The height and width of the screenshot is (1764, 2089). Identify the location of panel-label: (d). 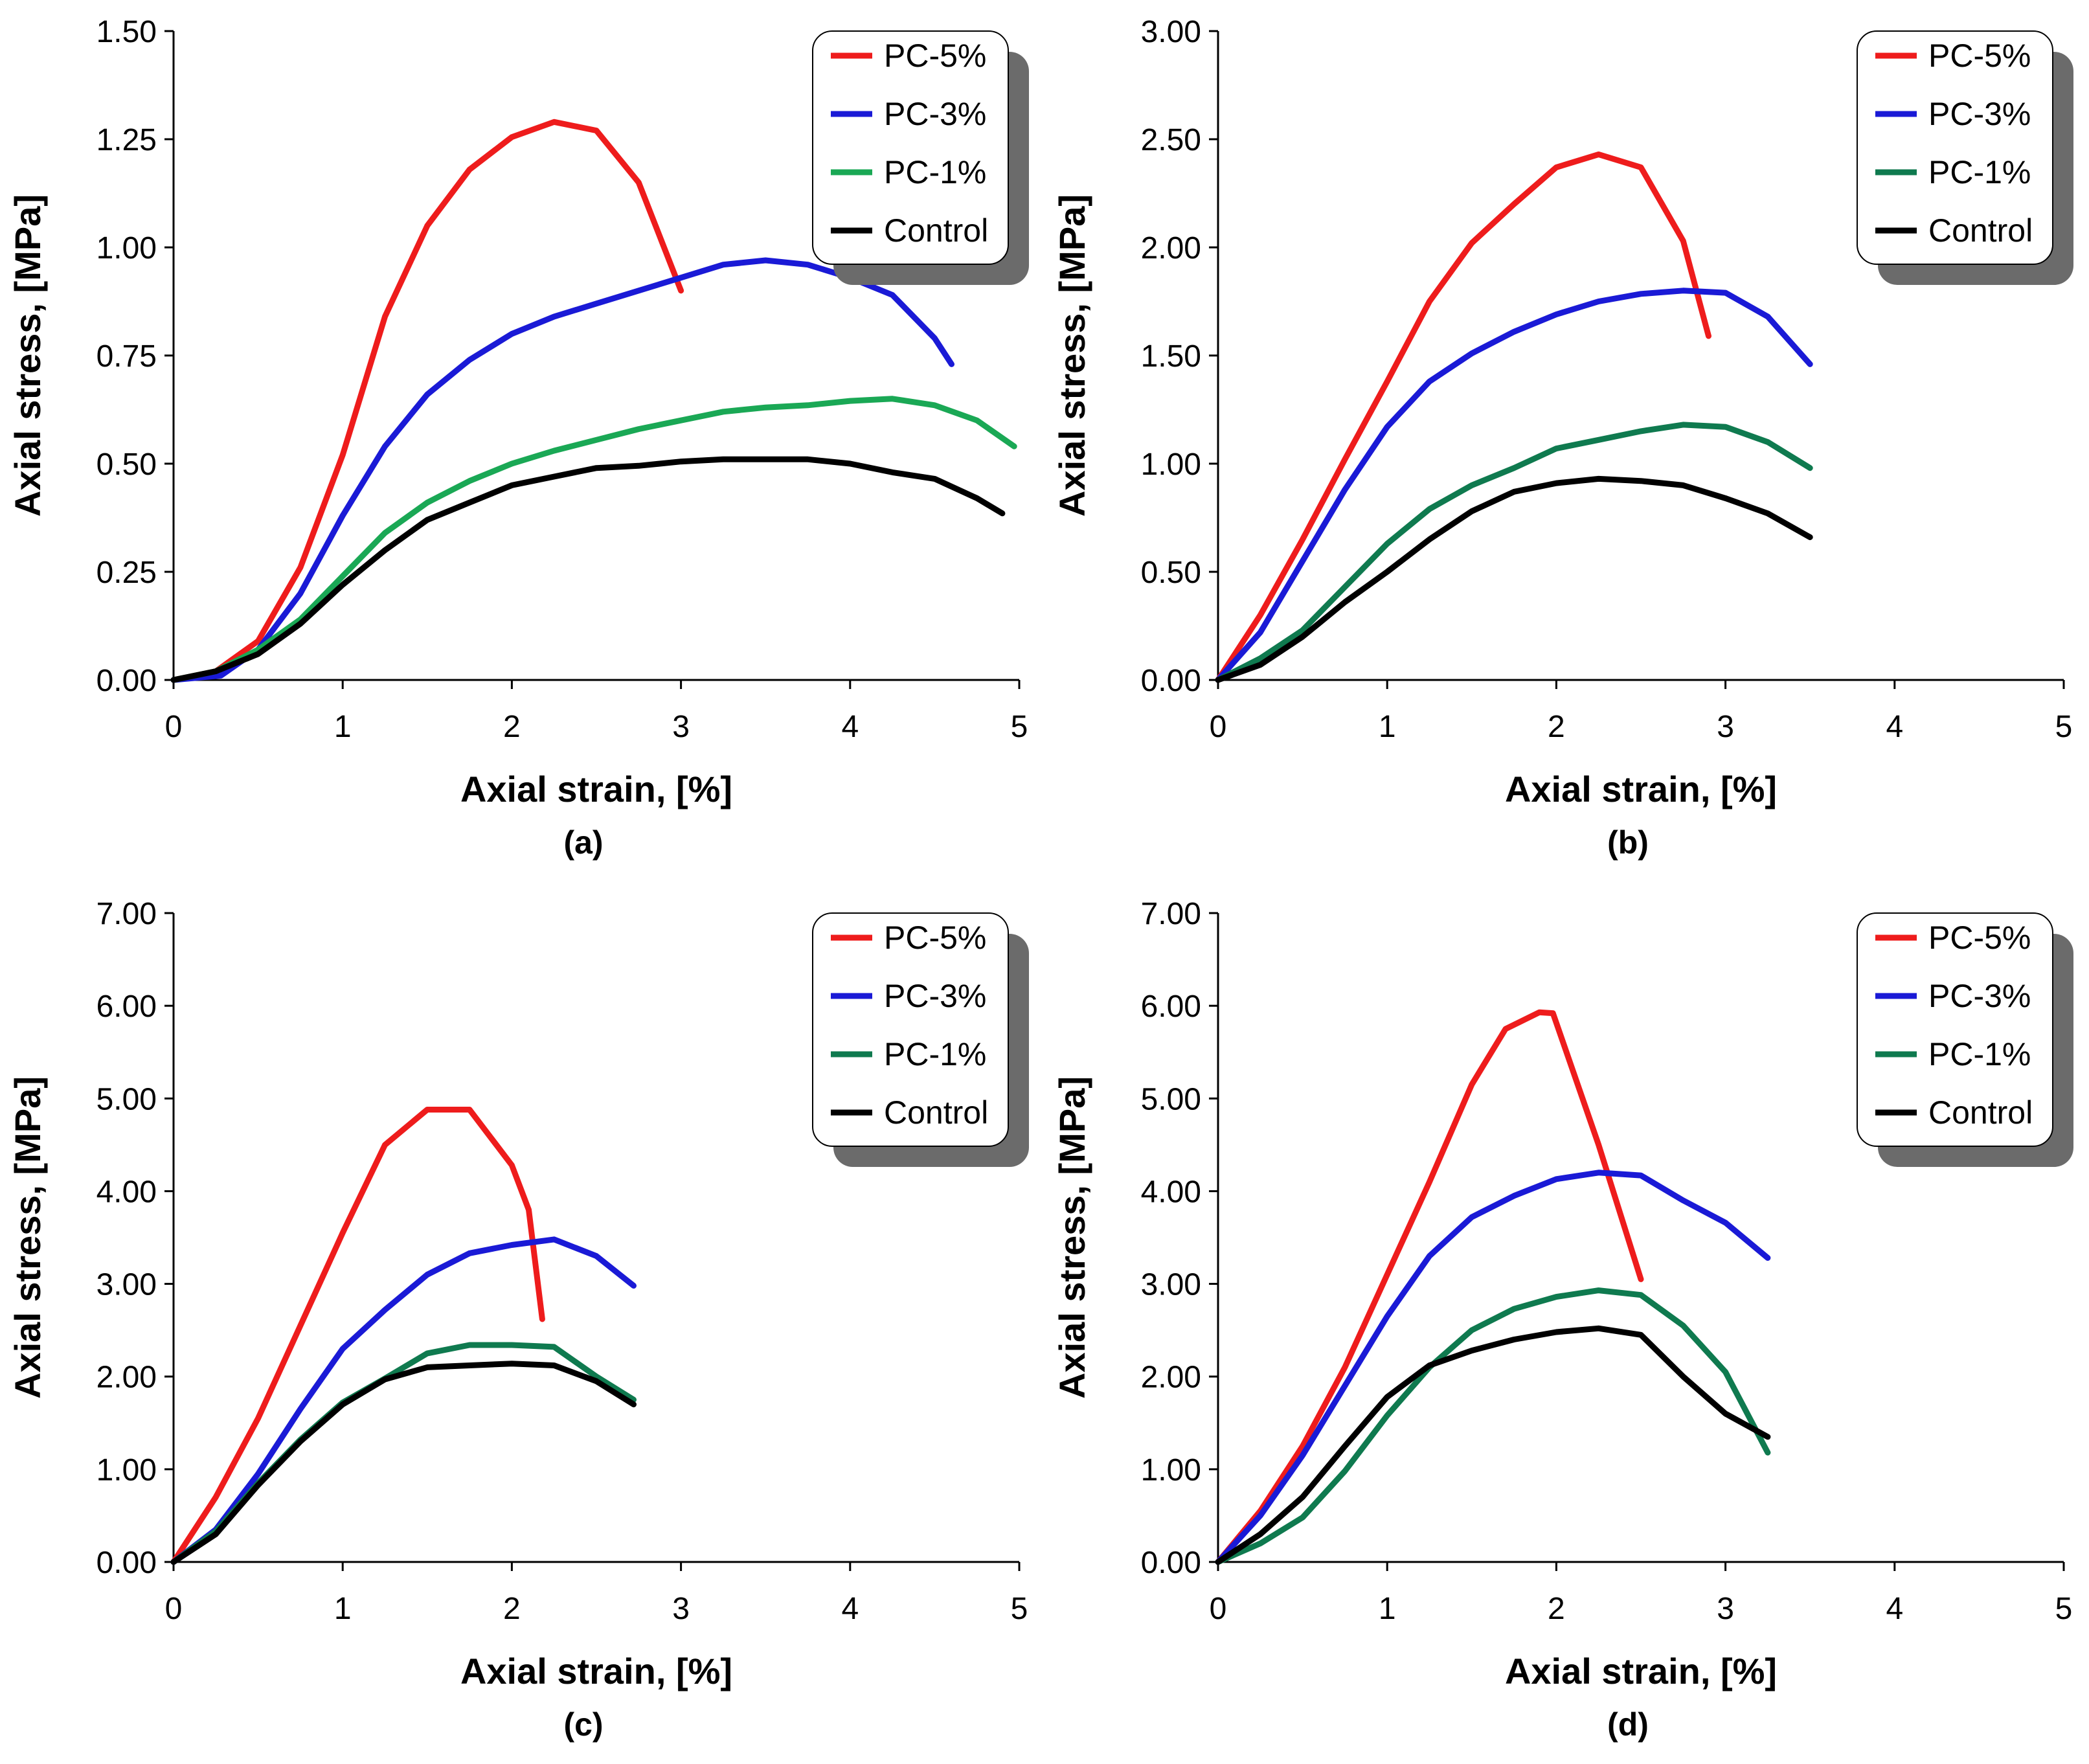
(1628, 1724).